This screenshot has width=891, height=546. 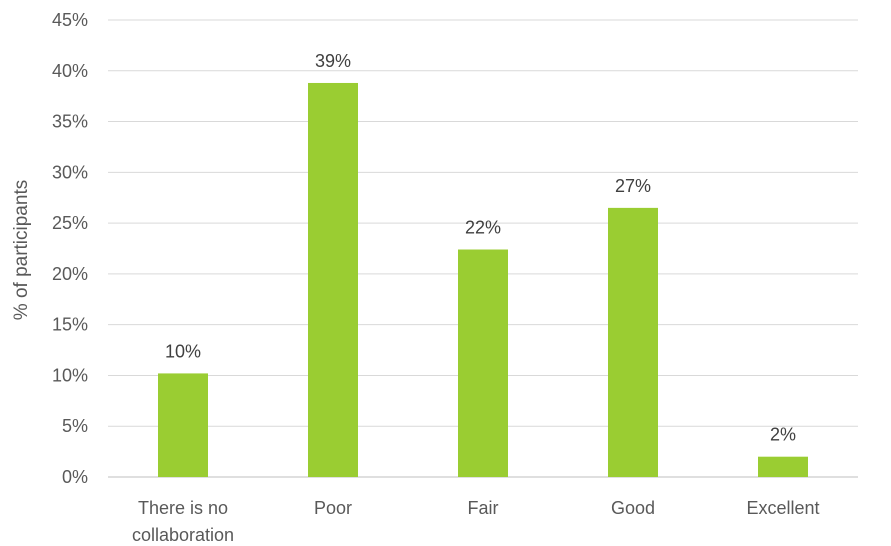 I want to click on category-label: Good, so click(x=633, y=508).